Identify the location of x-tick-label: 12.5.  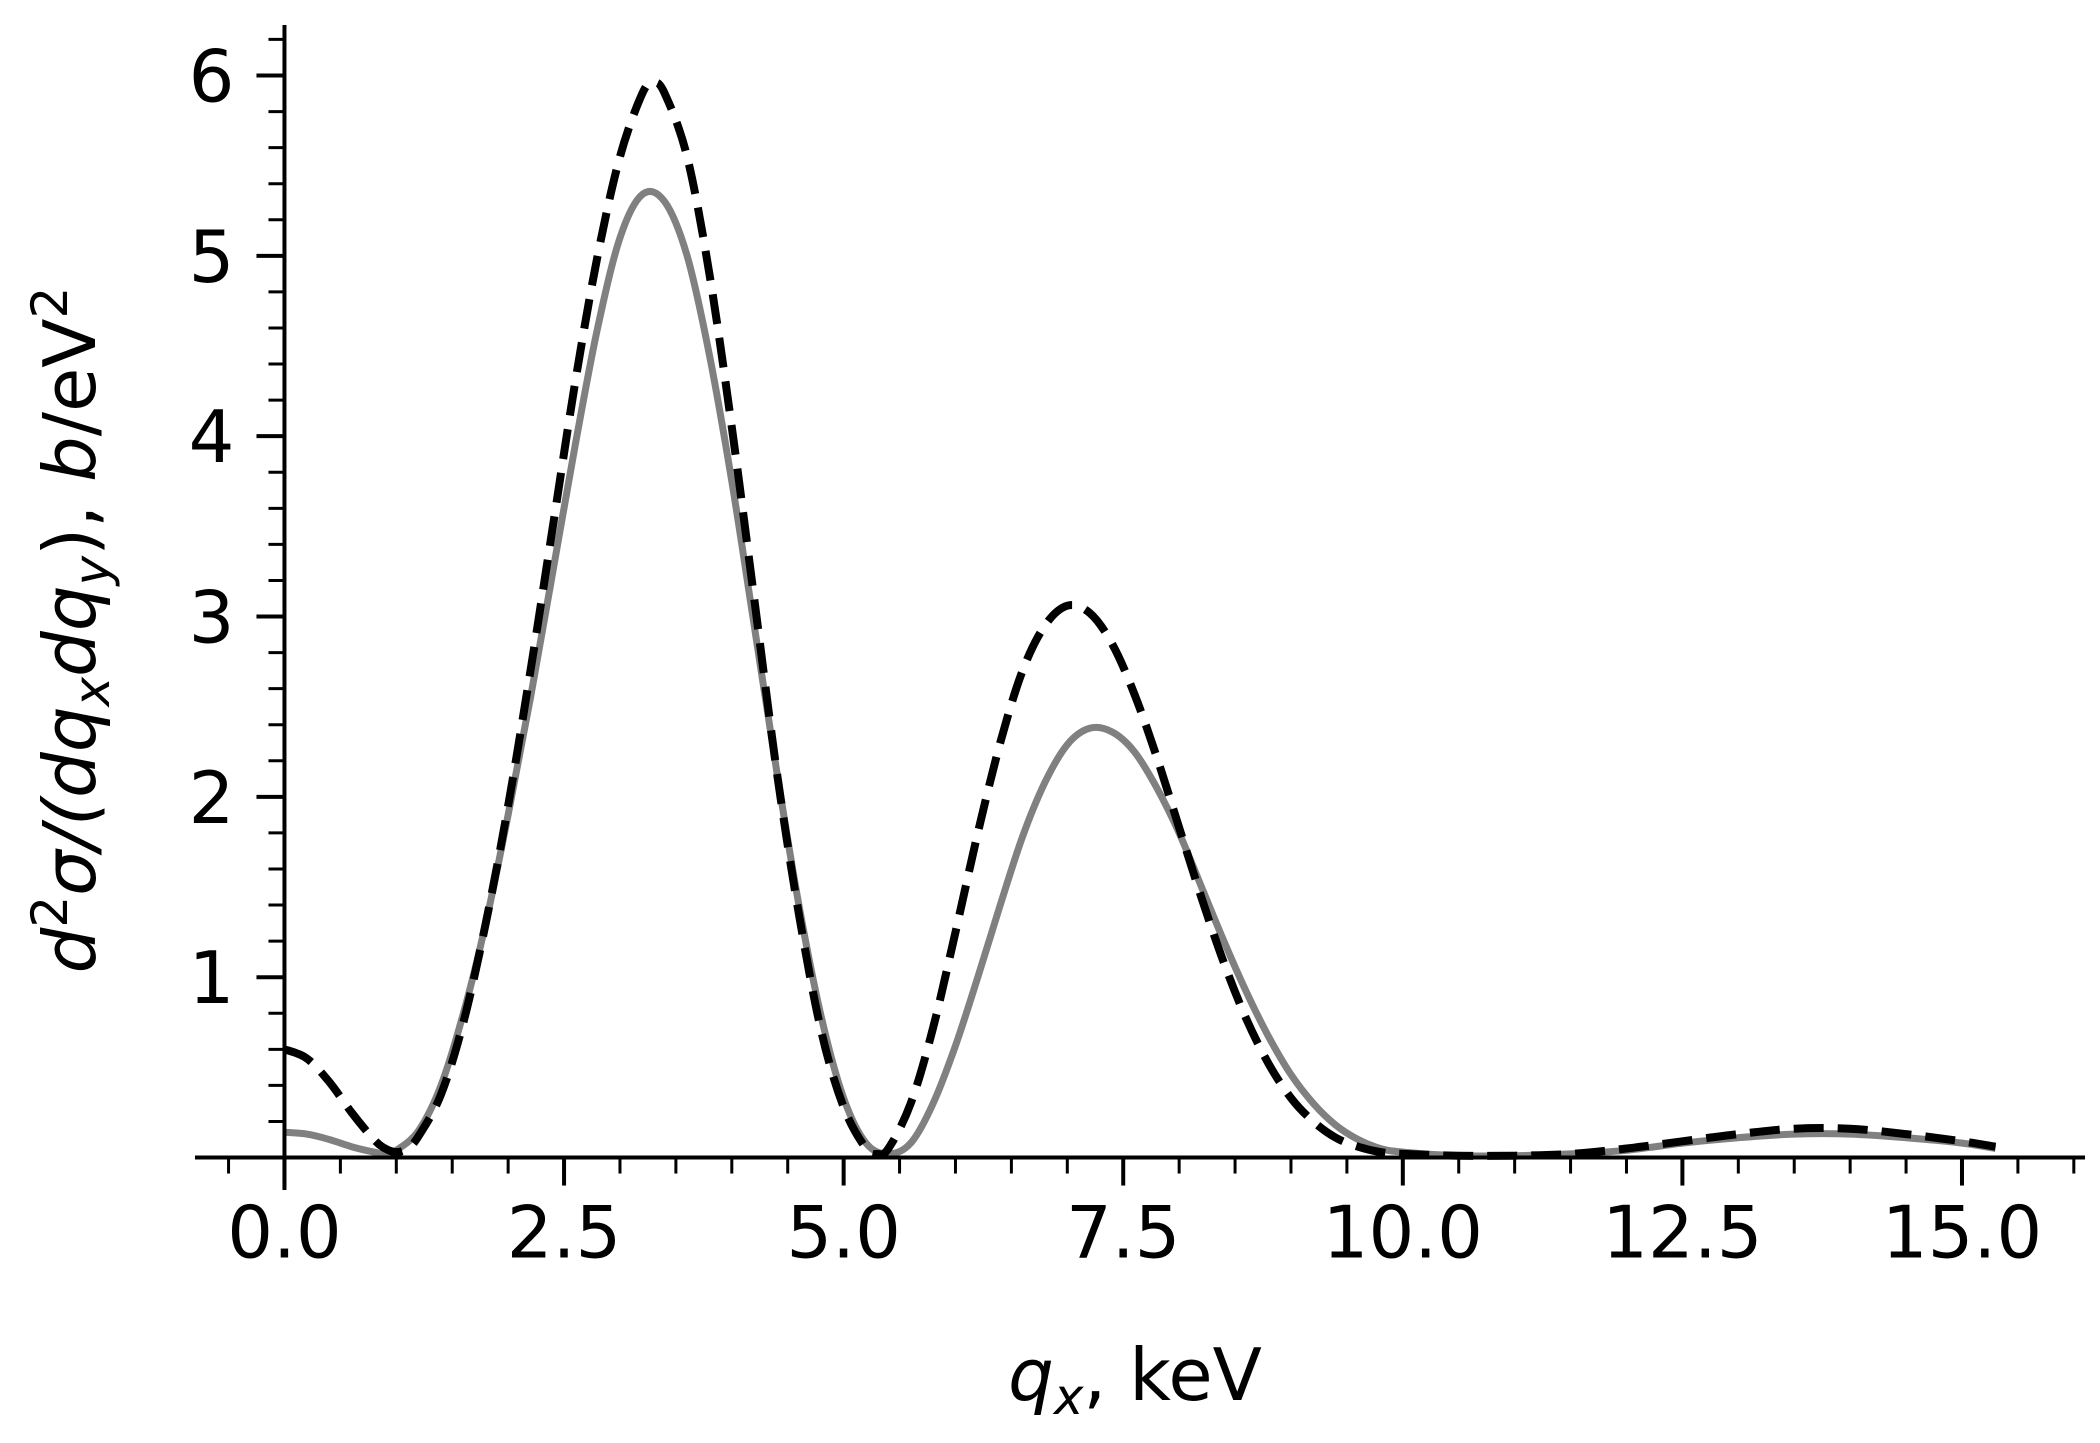
(1682, 1233).